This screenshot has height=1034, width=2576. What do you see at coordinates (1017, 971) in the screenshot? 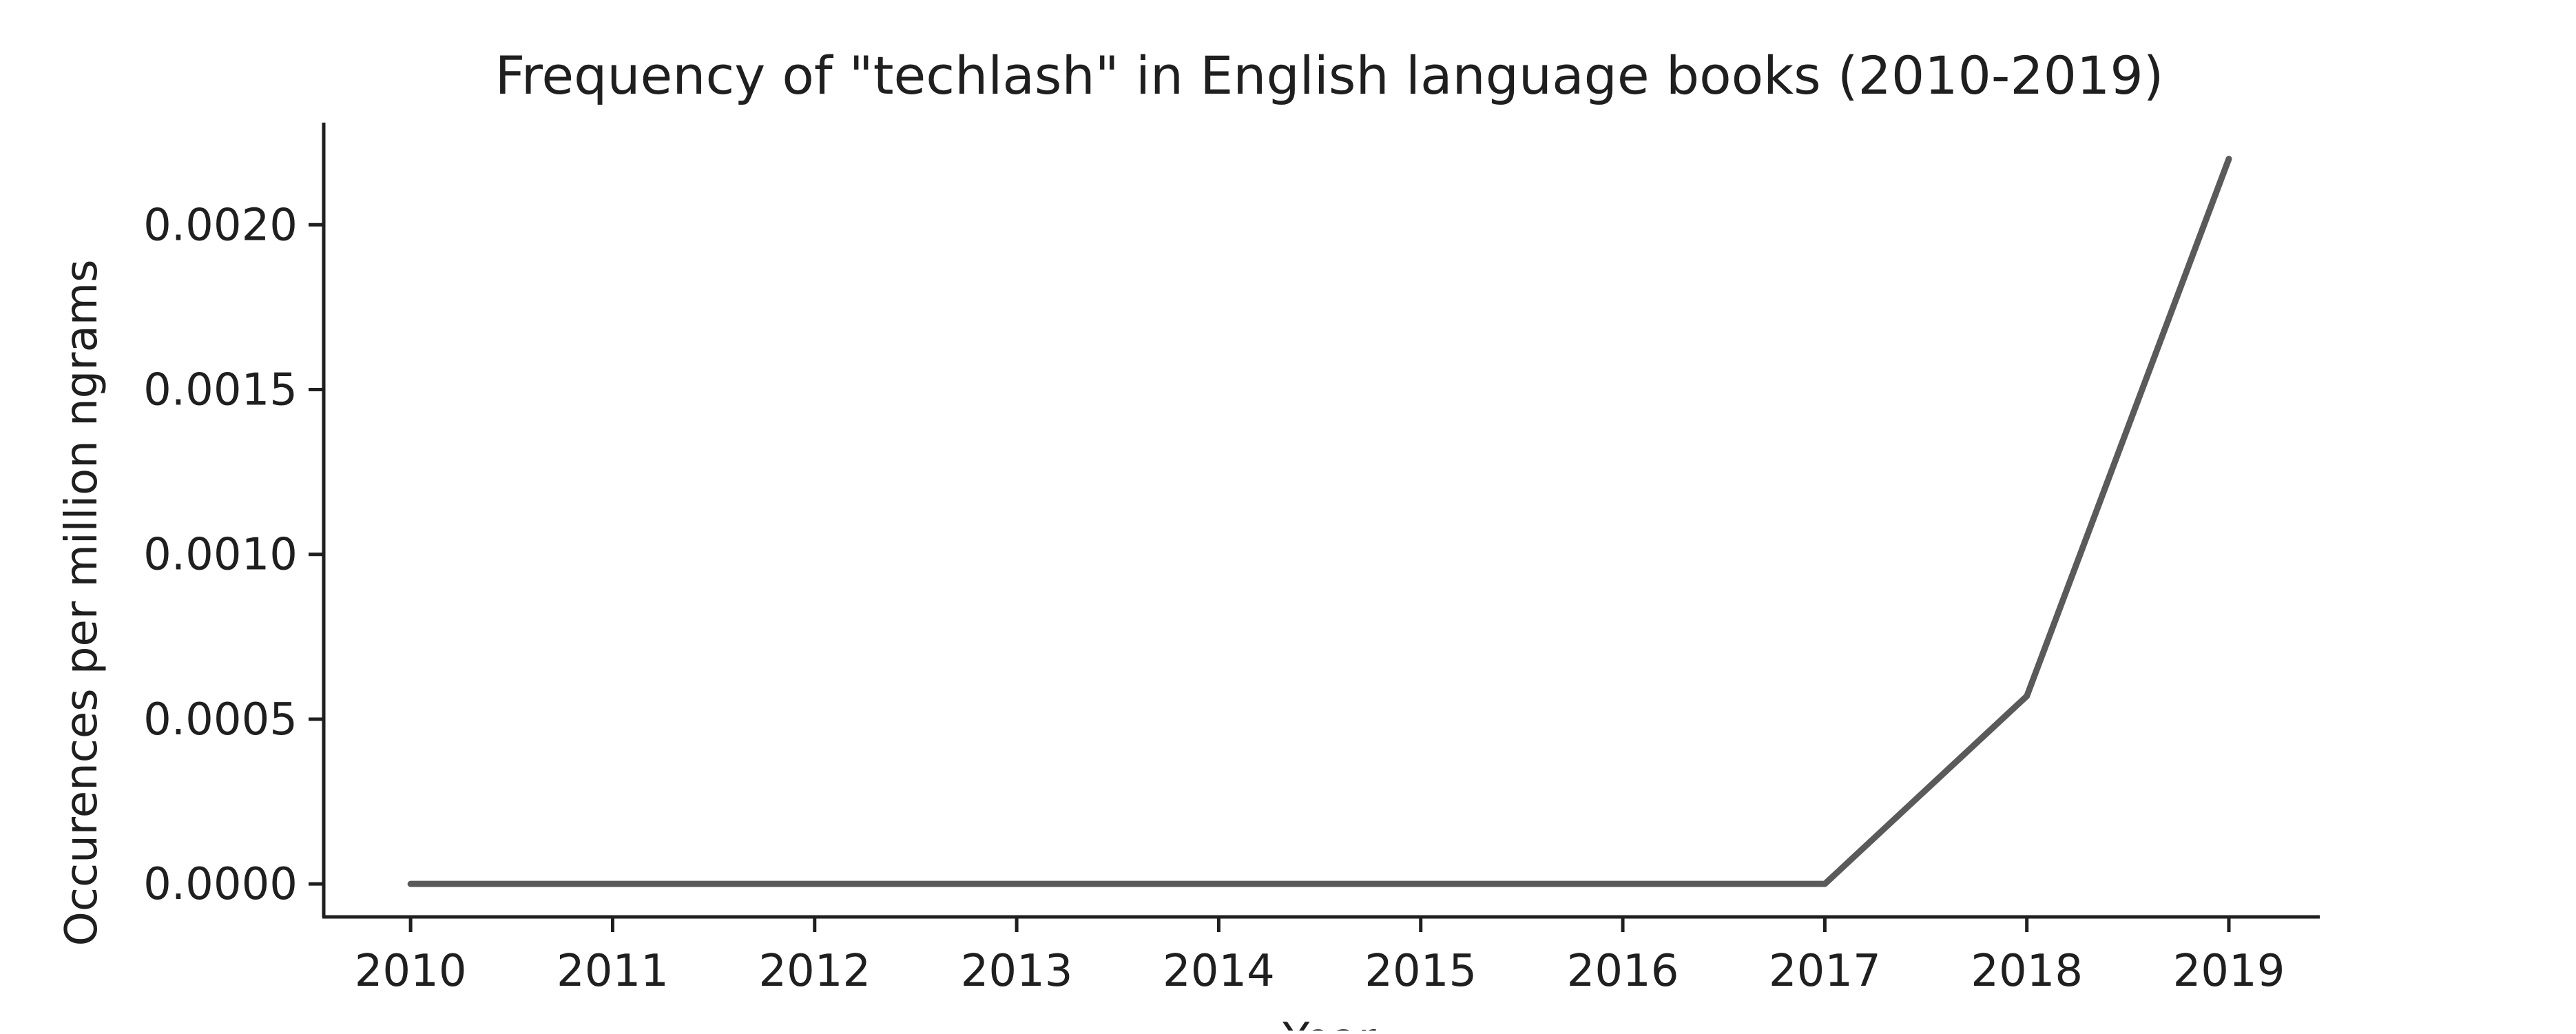
I see `x-tick-label: 2013` at bounding box center [1017, 971].